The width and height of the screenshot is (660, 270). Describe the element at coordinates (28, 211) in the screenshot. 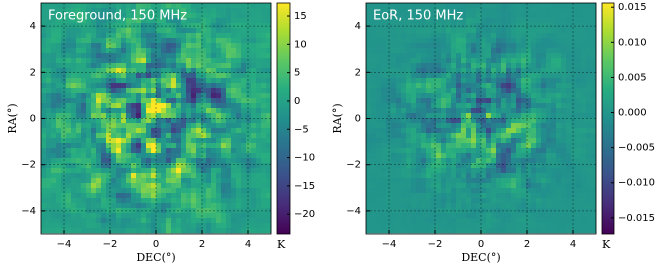

I see `y-tick-label: −4` at that location.